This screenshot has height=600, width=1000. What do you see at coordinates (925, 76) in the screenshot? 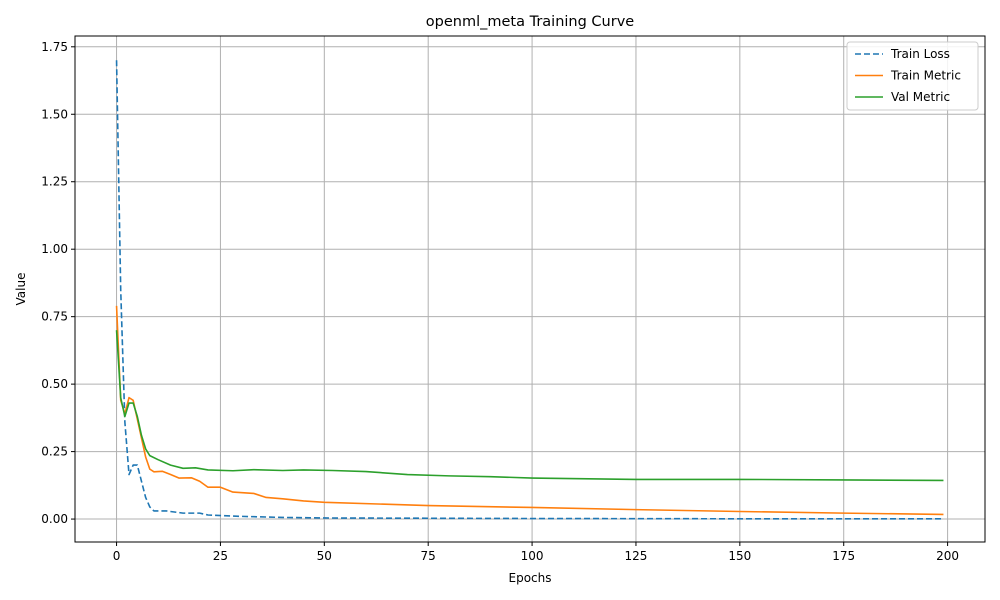
I see `legend-label: Train Metric` at bounding box center [925, 76].